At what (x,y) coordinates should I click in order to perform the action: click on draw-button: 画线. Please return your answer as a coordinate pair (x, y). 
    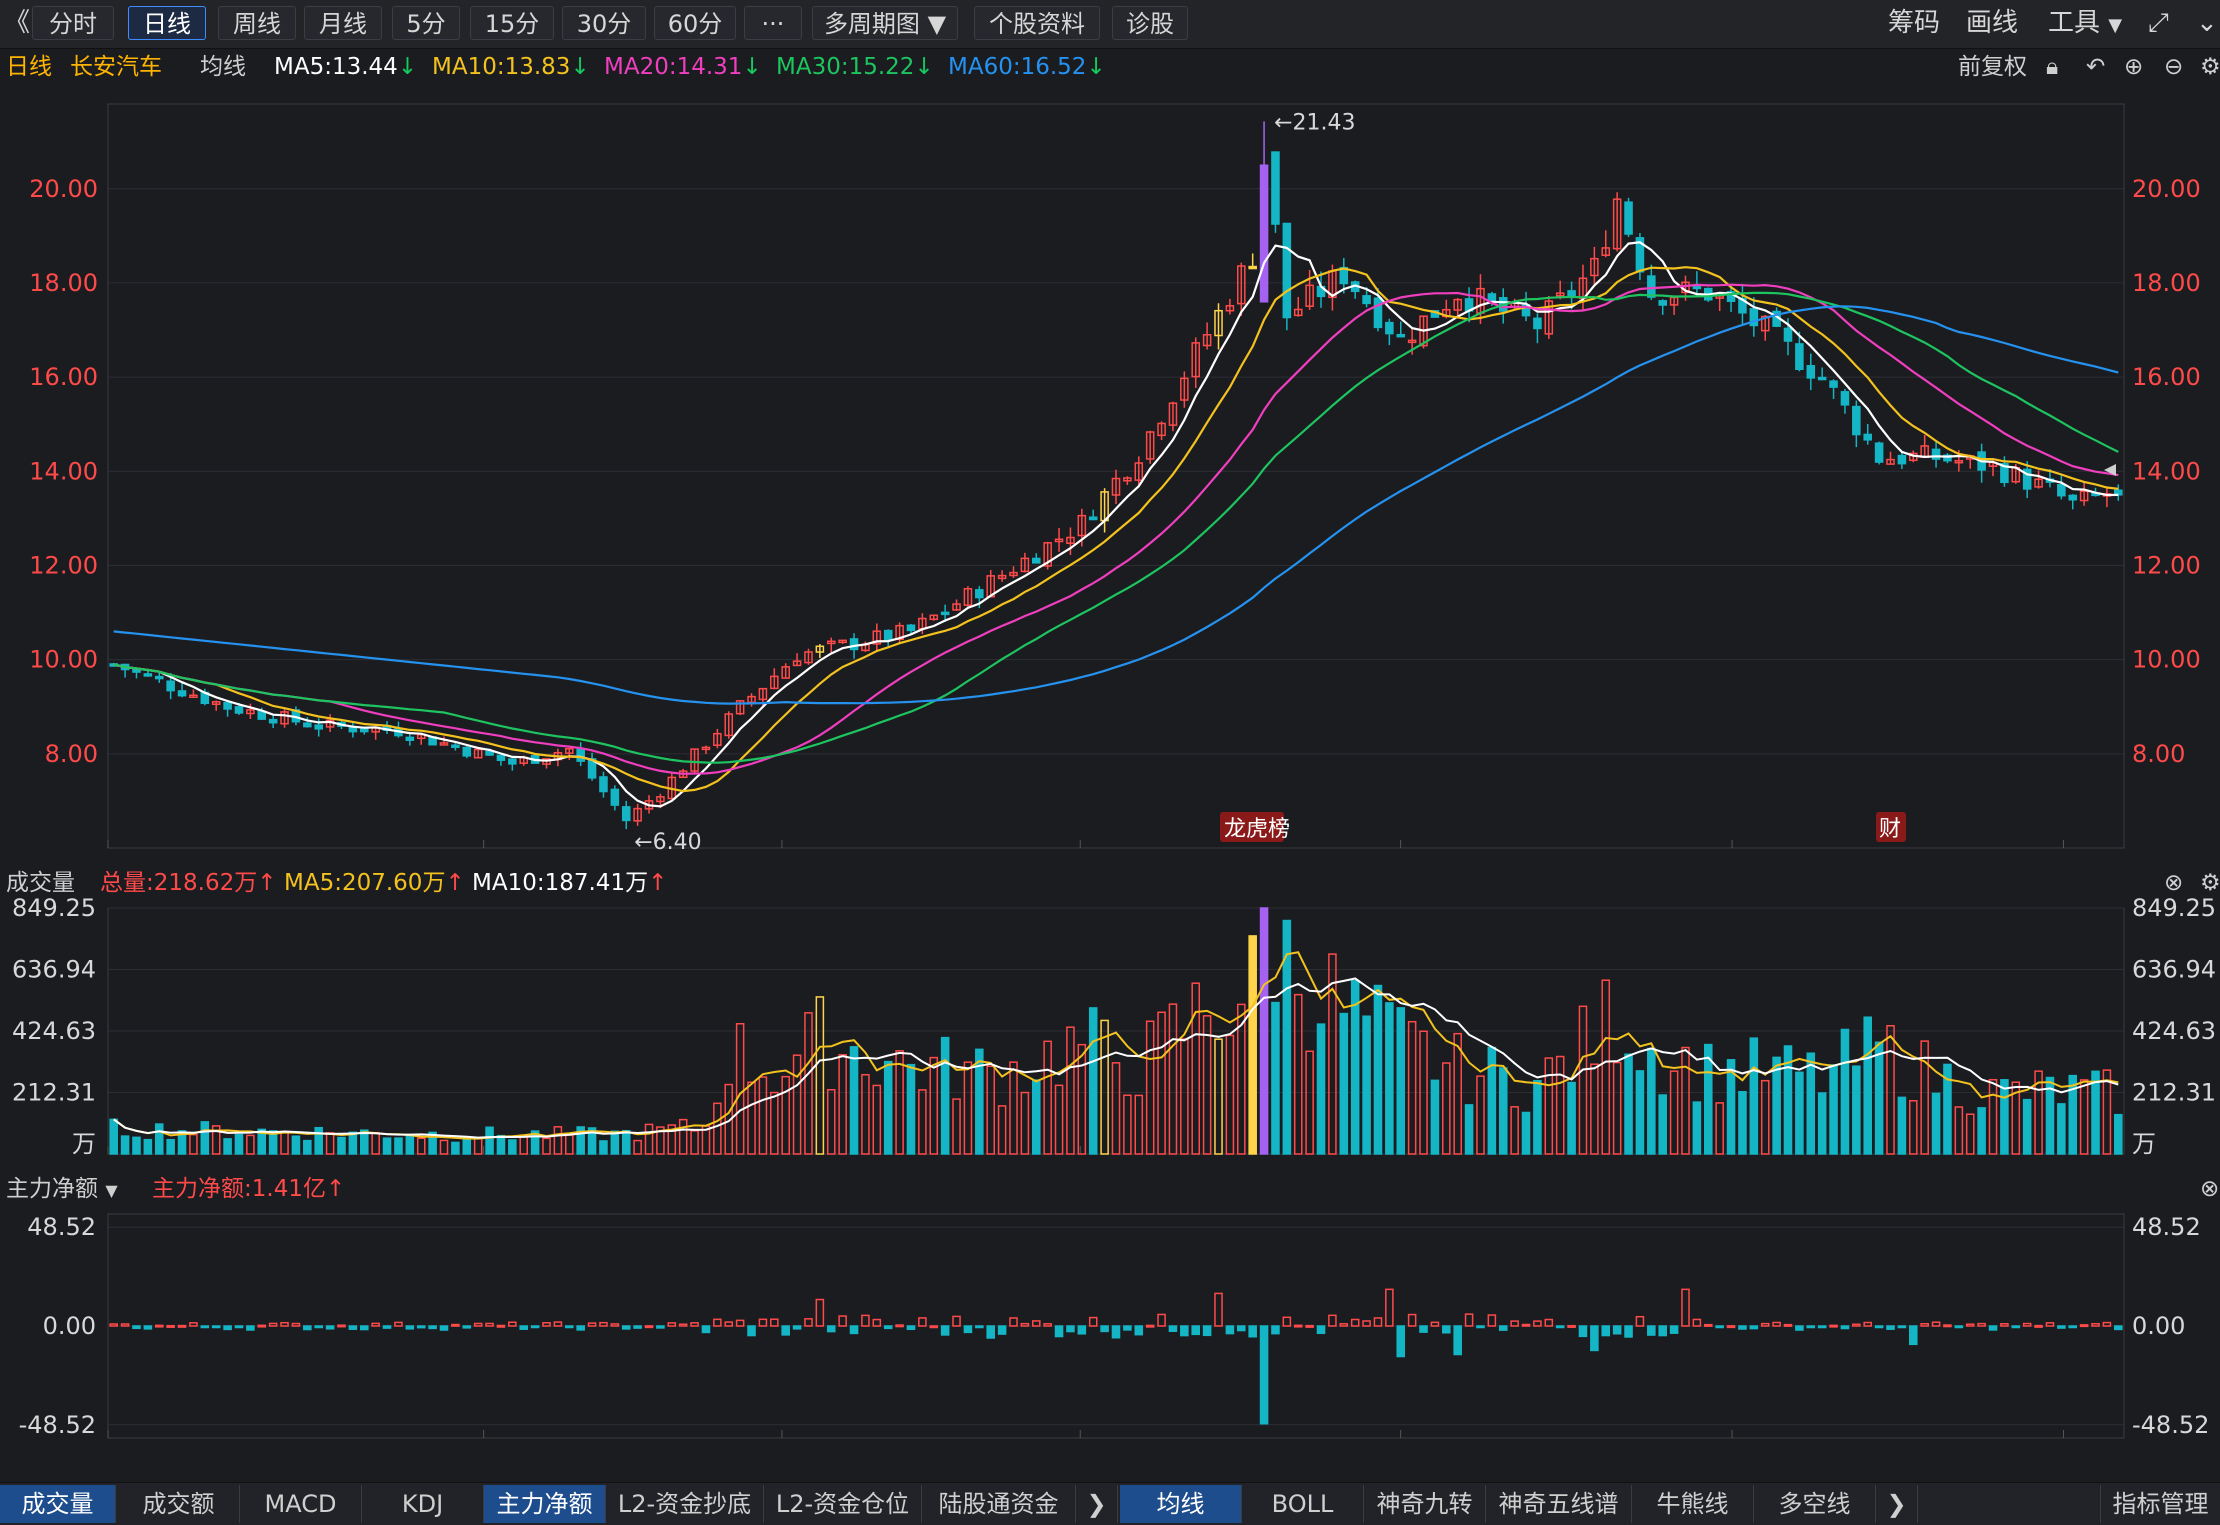
    Looking at the image, I should click on (1992, 23).